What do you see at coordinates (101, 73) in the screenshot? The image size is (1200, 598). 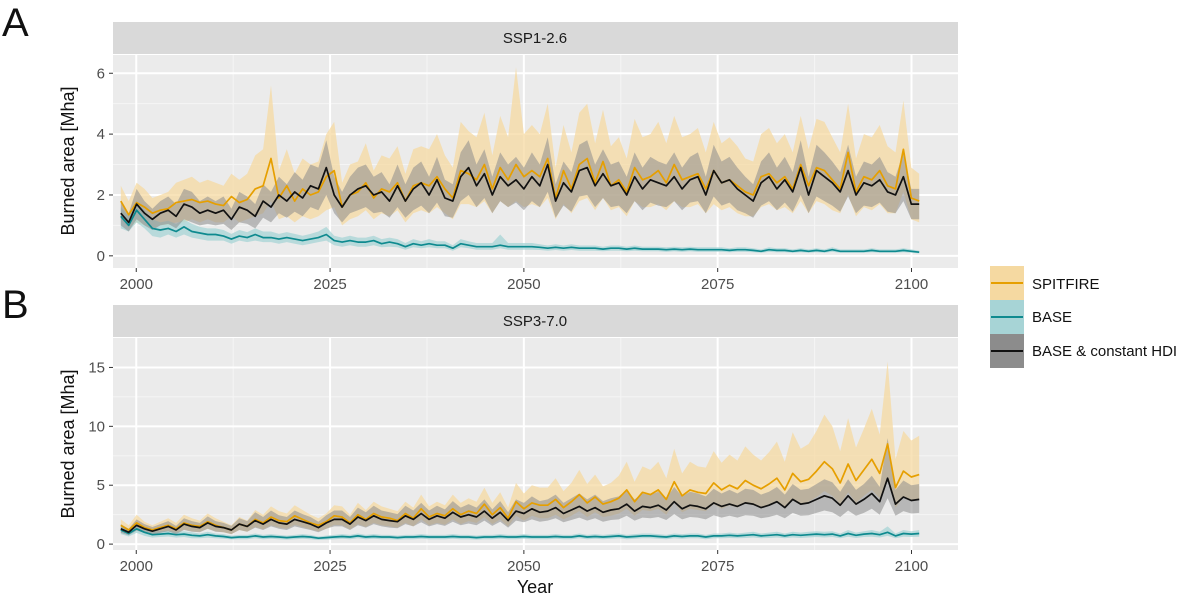 I see `y-tick-label: 6` at bounding box center [101, 73].